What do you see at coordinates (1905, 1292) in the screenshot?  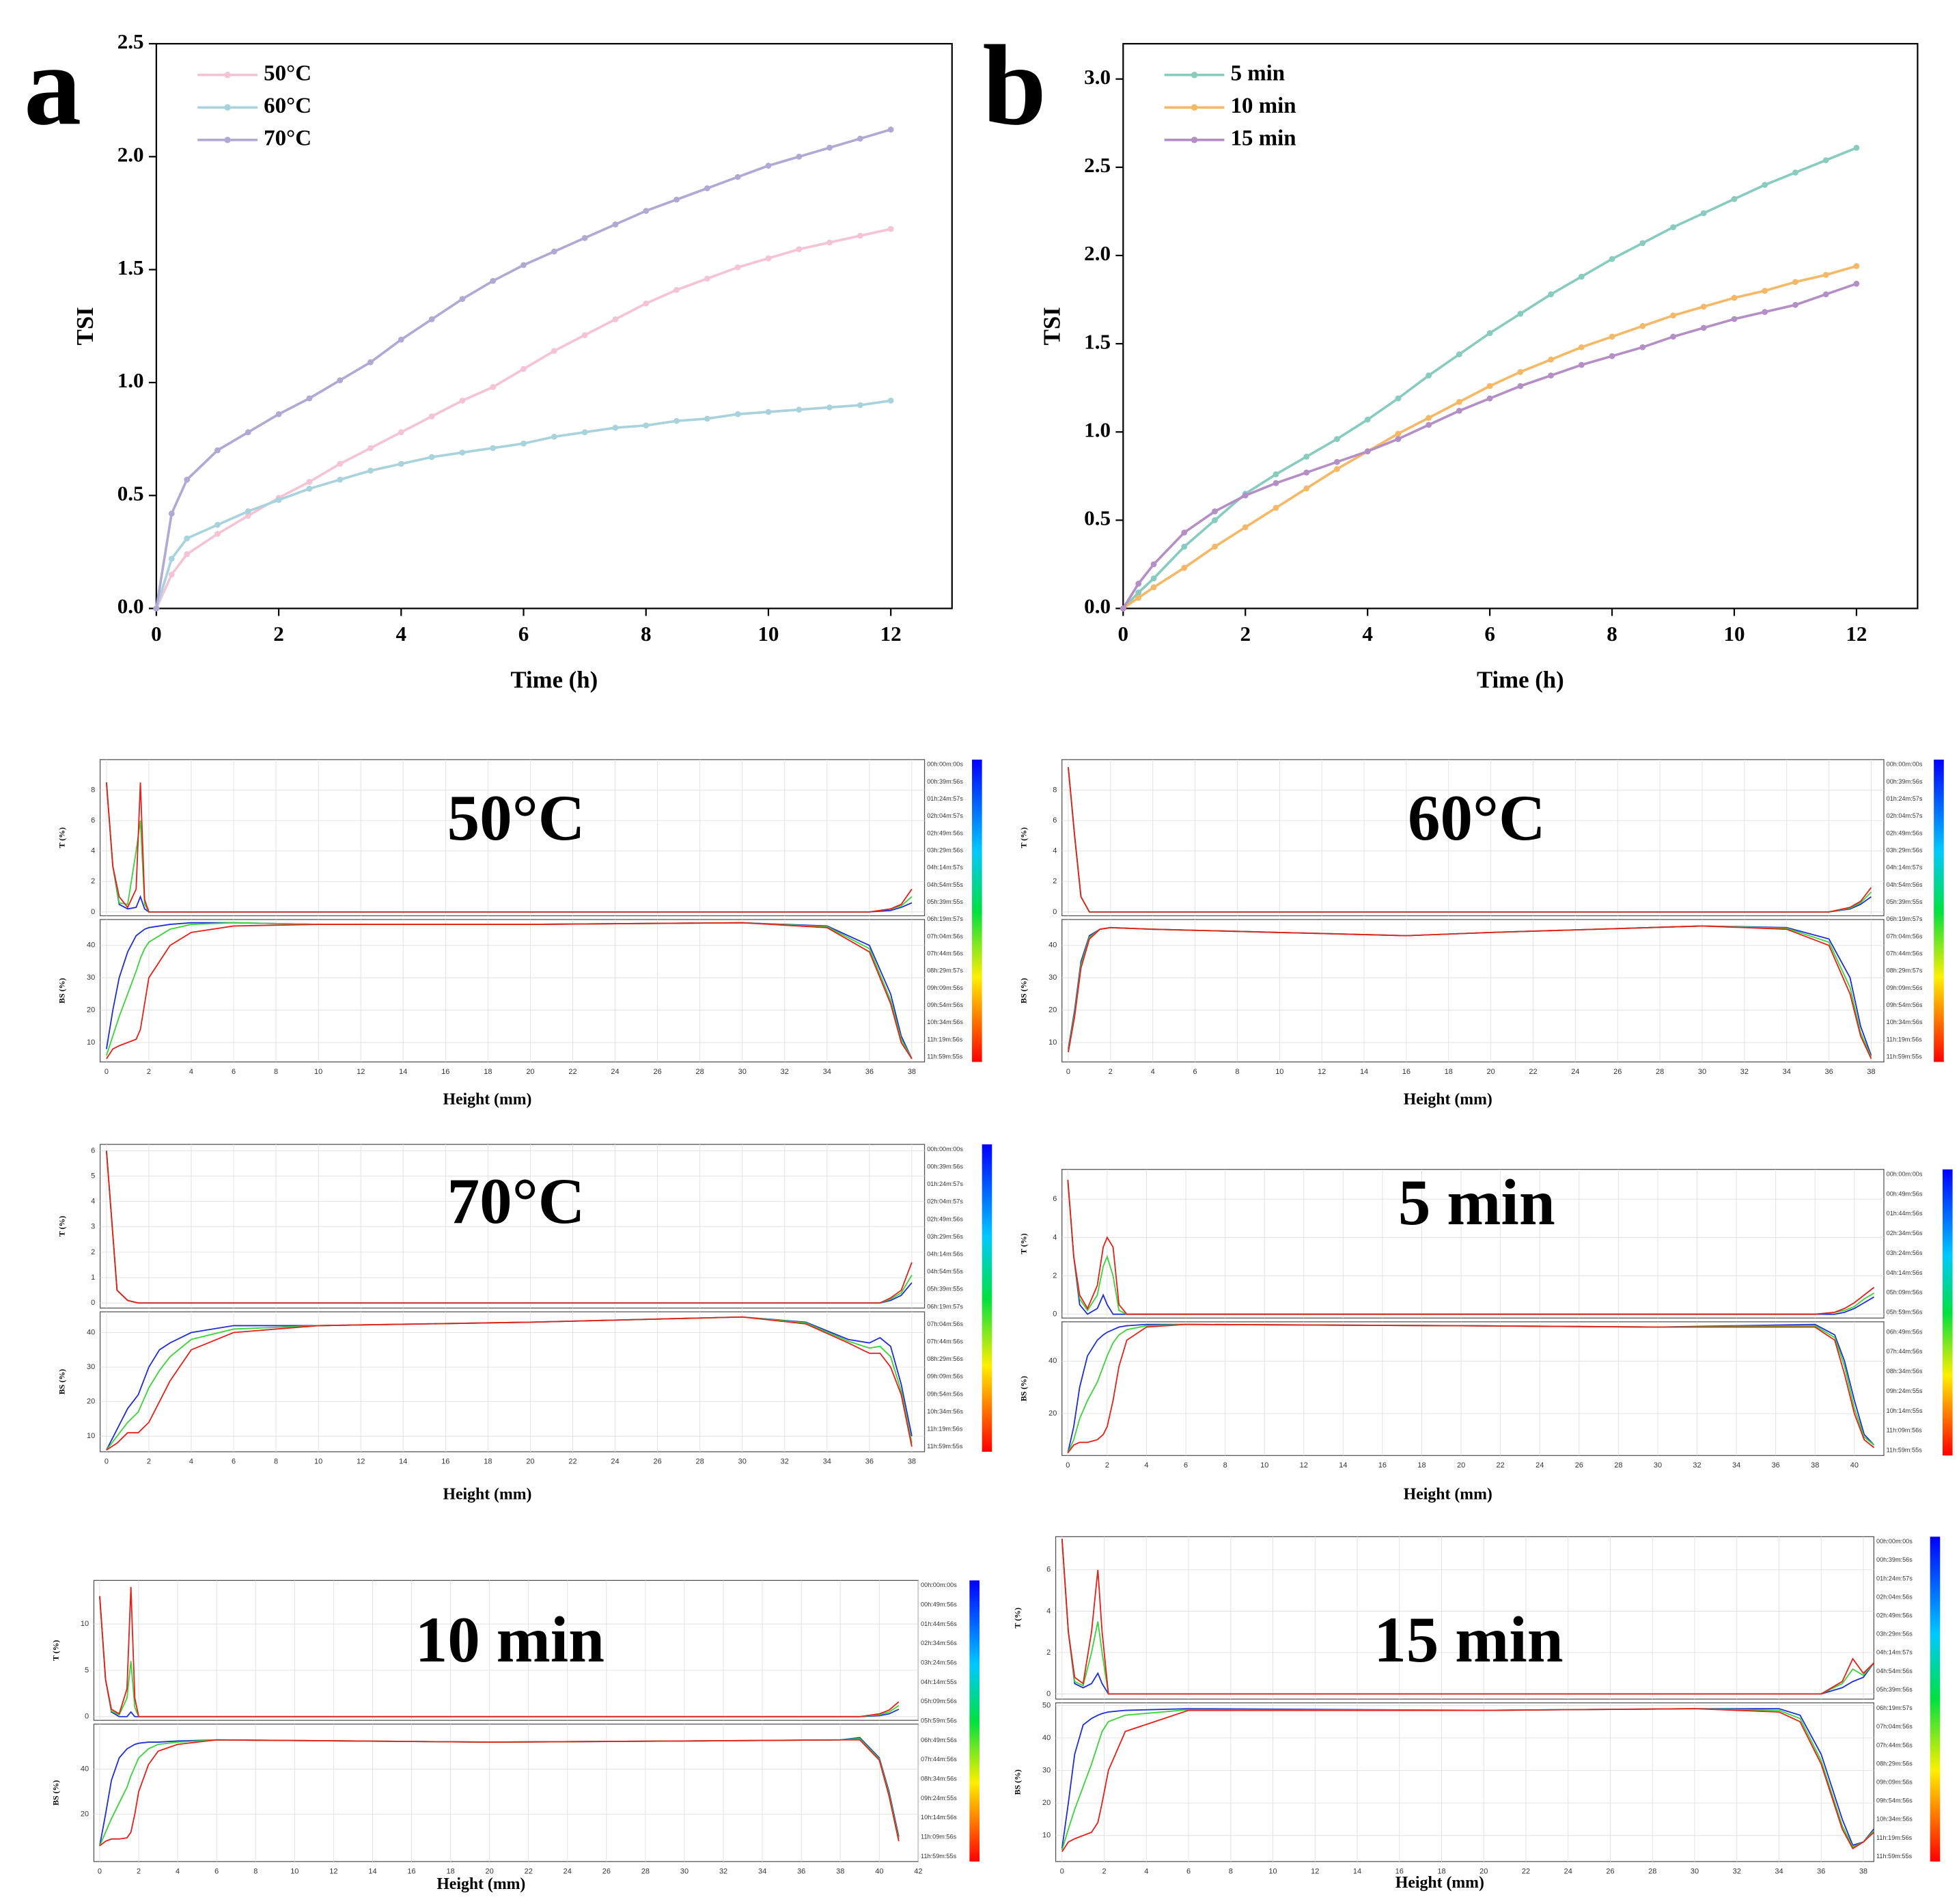 I see `colorbar-label: 05h:09m:56s` at bounding box center [1905, 1292].